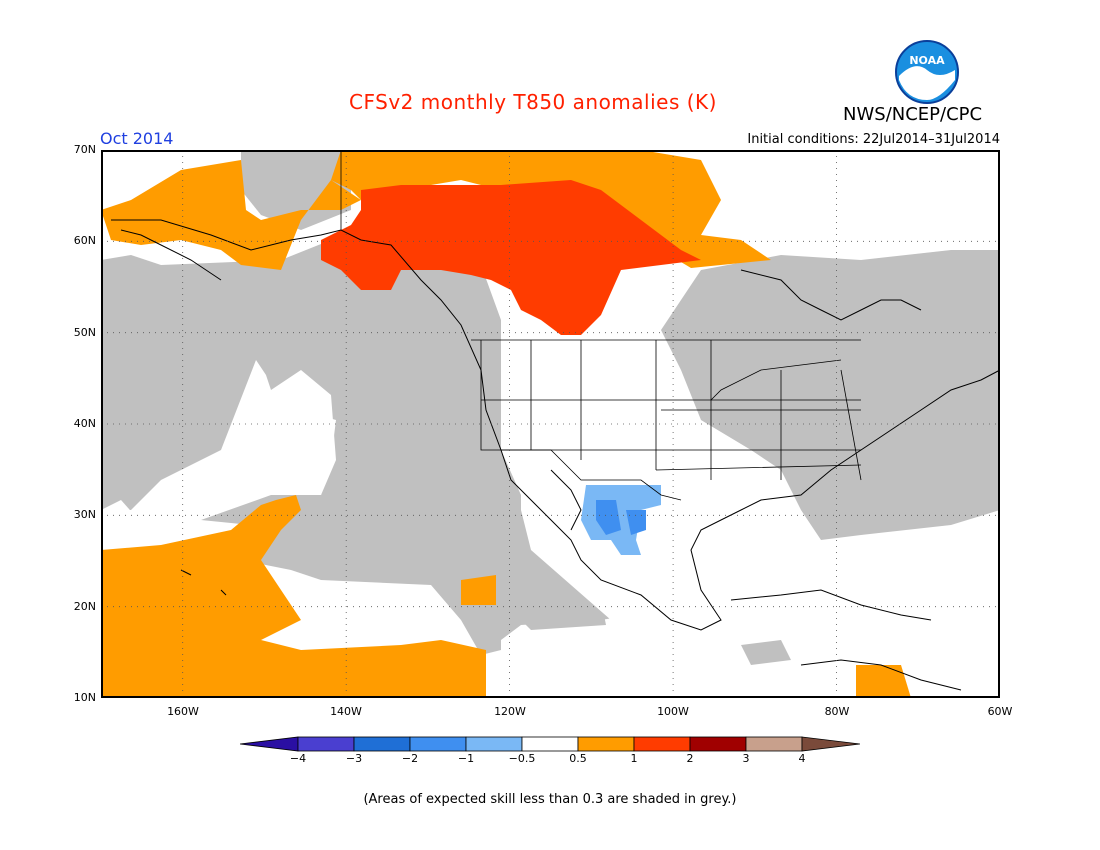 The image size is (1100, 850). Describe the element at coordinates (873, 139) in the screenshot. I see `initial-conditions: Initial conditions: 22Jul2014–31Jul2014` at that location.